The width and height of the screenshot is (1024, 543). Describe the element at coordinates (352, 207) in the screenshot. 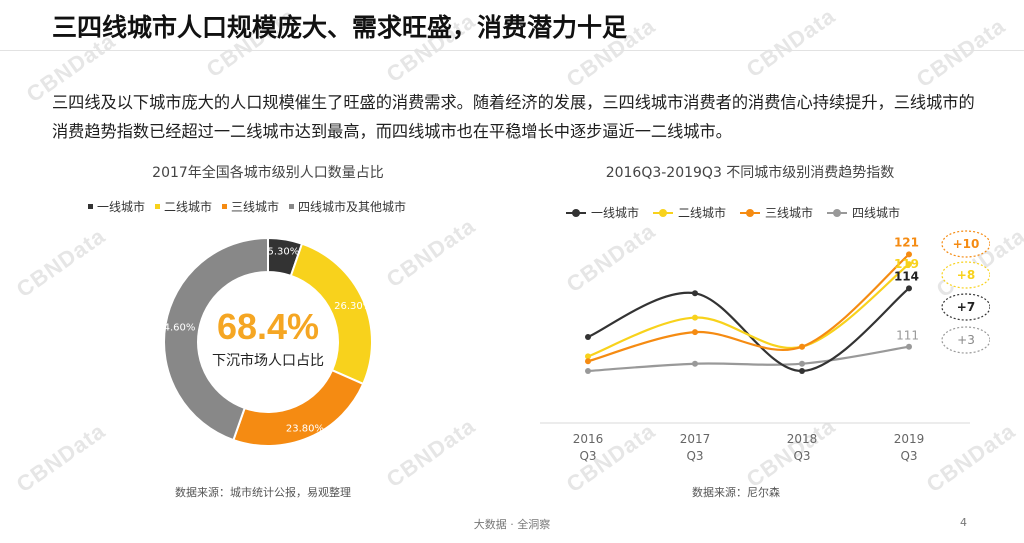

I see `legend-label: 四线城市及其他城市` at that location.